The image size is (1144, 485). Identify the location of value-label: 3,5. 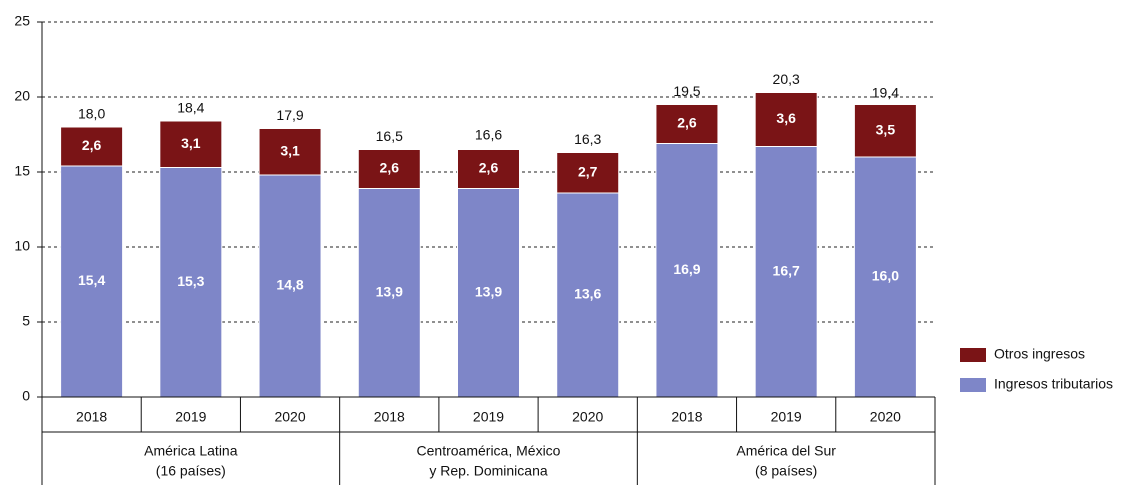
(886, 129).